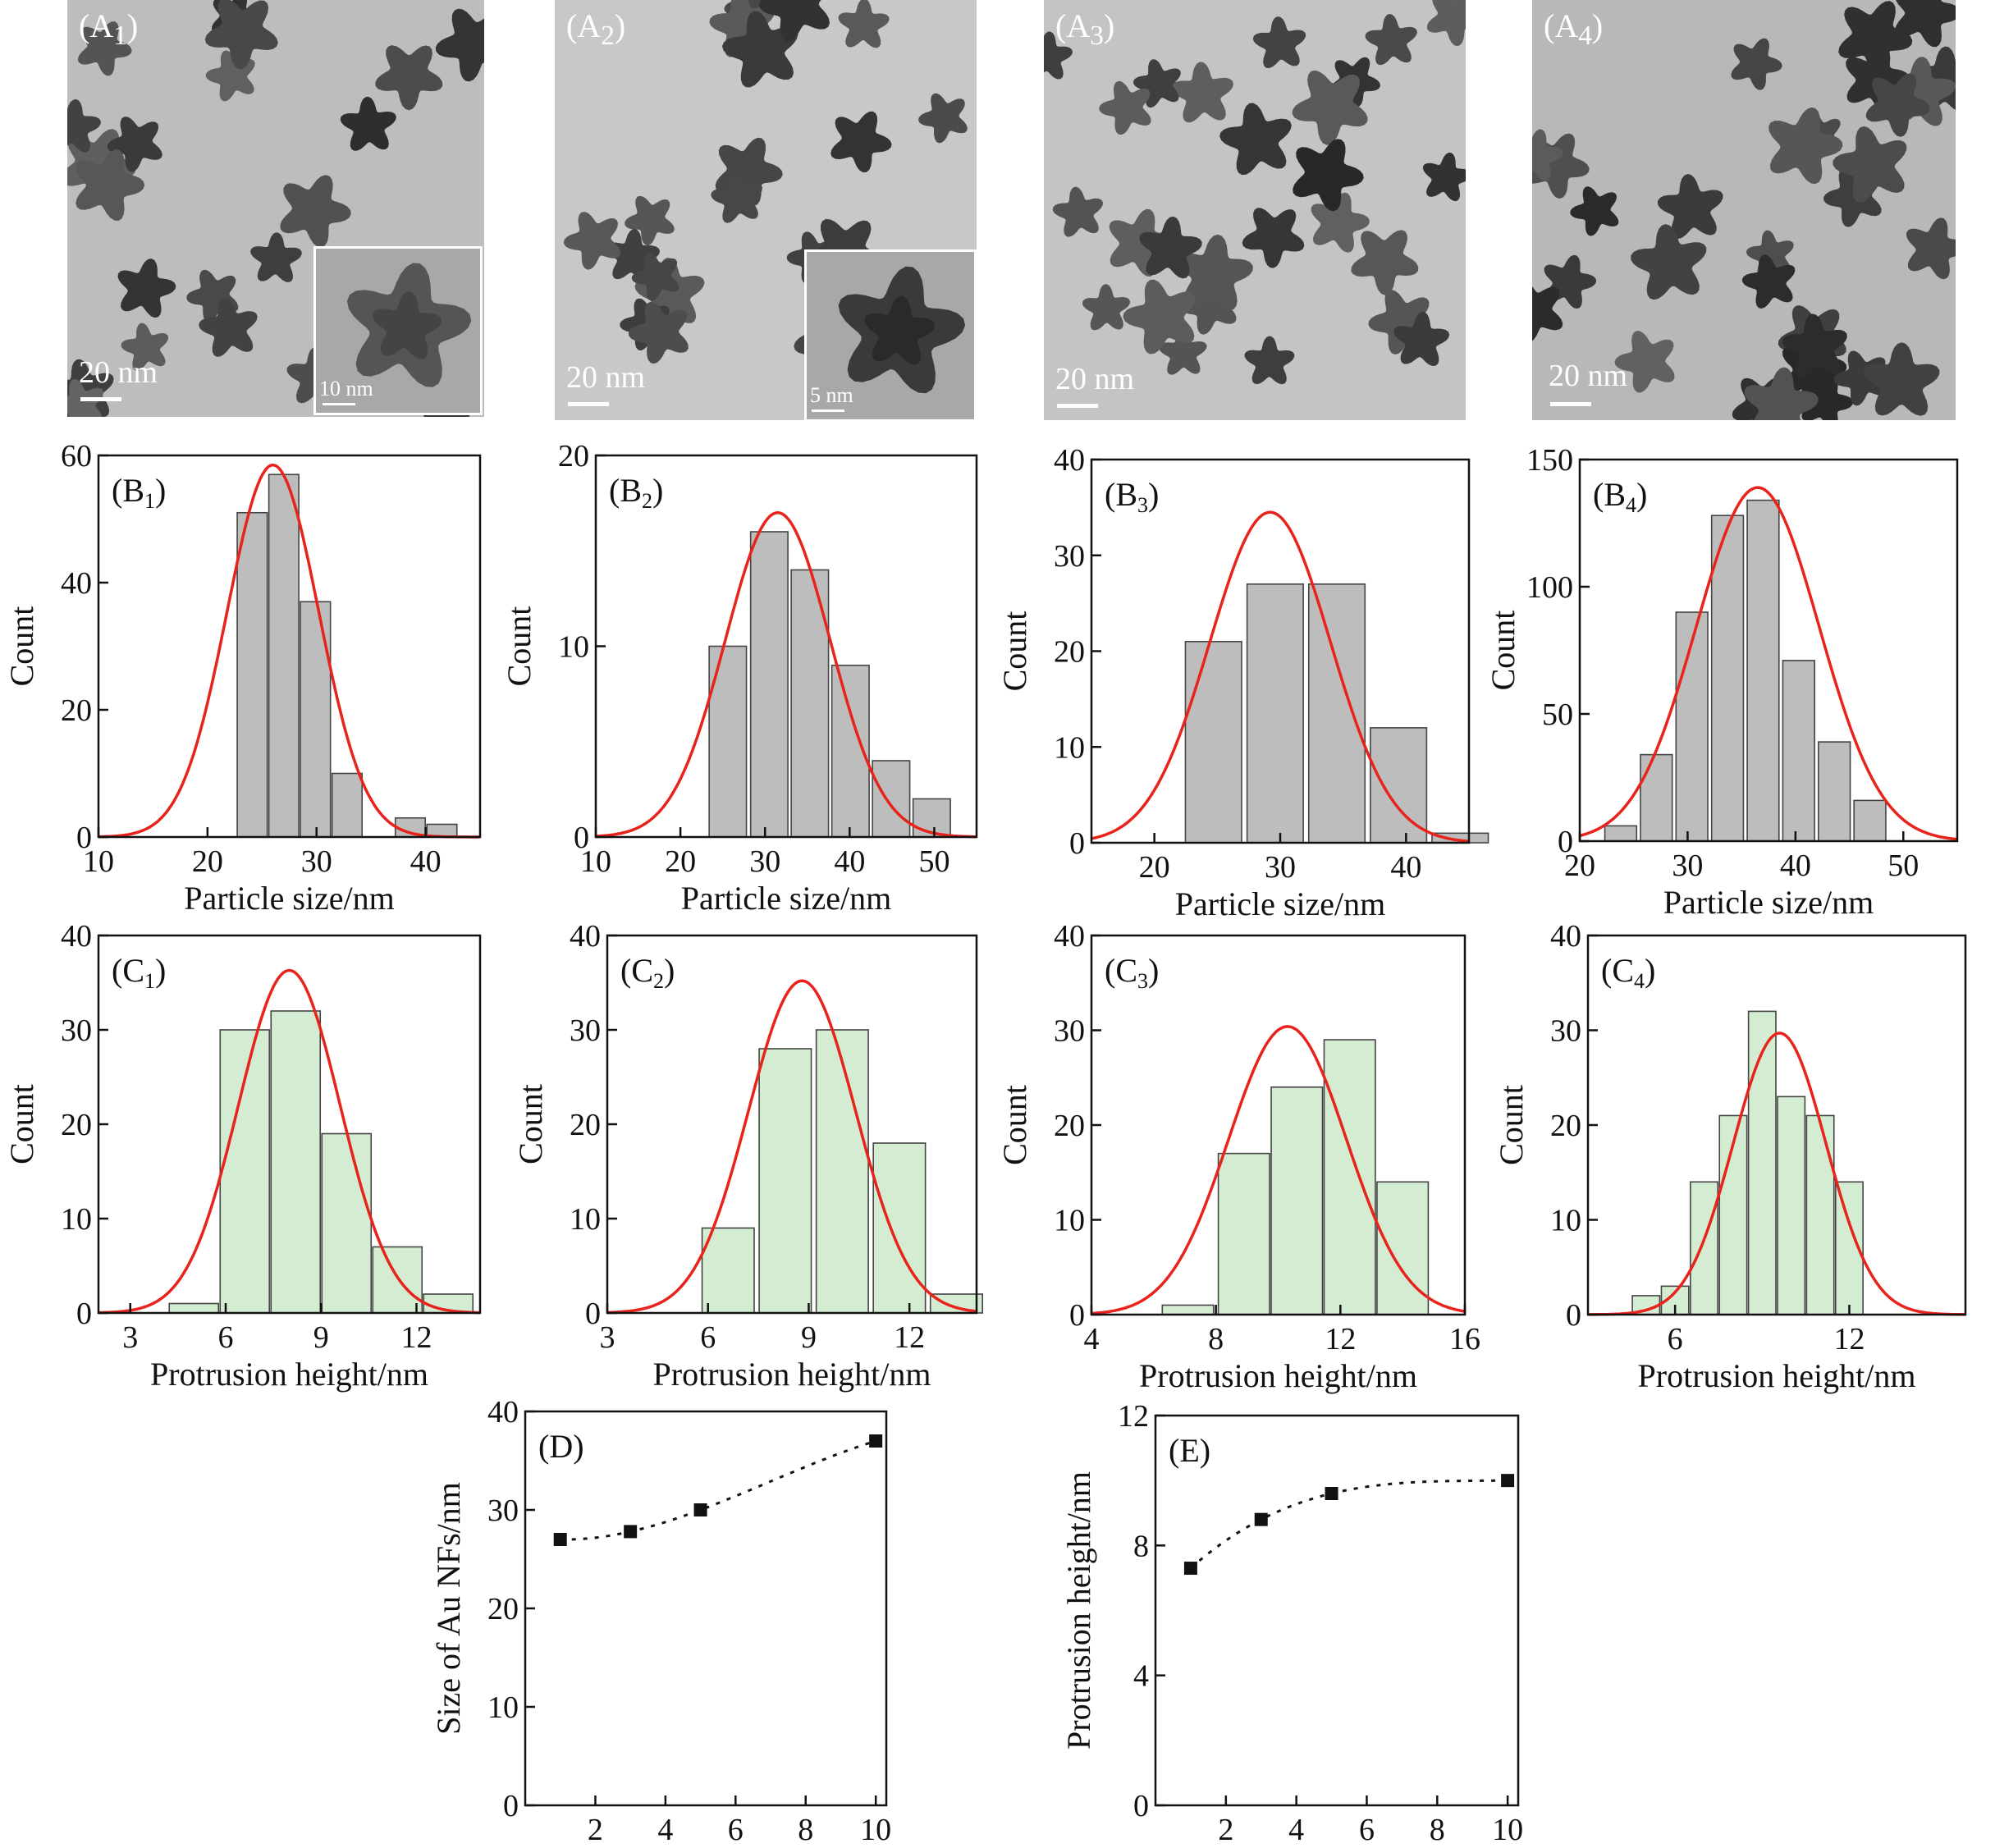  Describe the element at coordinates (1620, 497) in the screenshot. I see `panel-label: (B4)` at that location.